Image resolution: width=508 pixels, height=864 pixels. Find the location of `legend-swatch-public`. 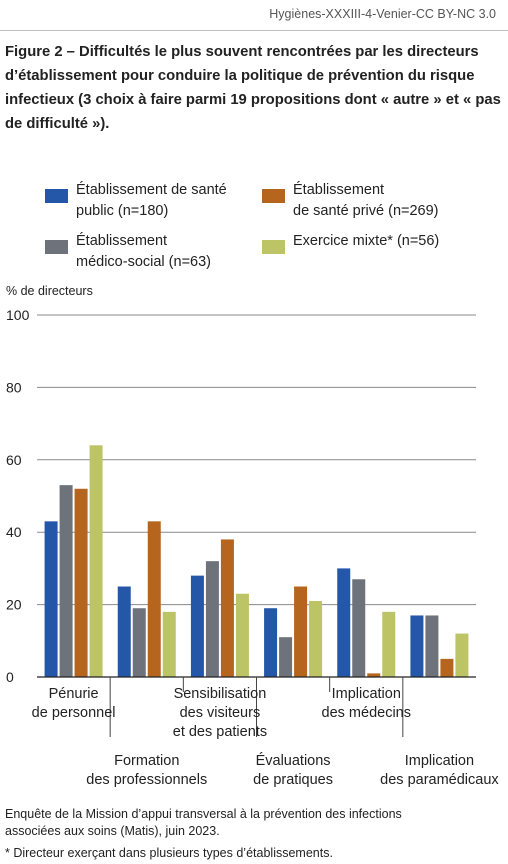

legend-swatch-public is located at coordinates (56, 196).